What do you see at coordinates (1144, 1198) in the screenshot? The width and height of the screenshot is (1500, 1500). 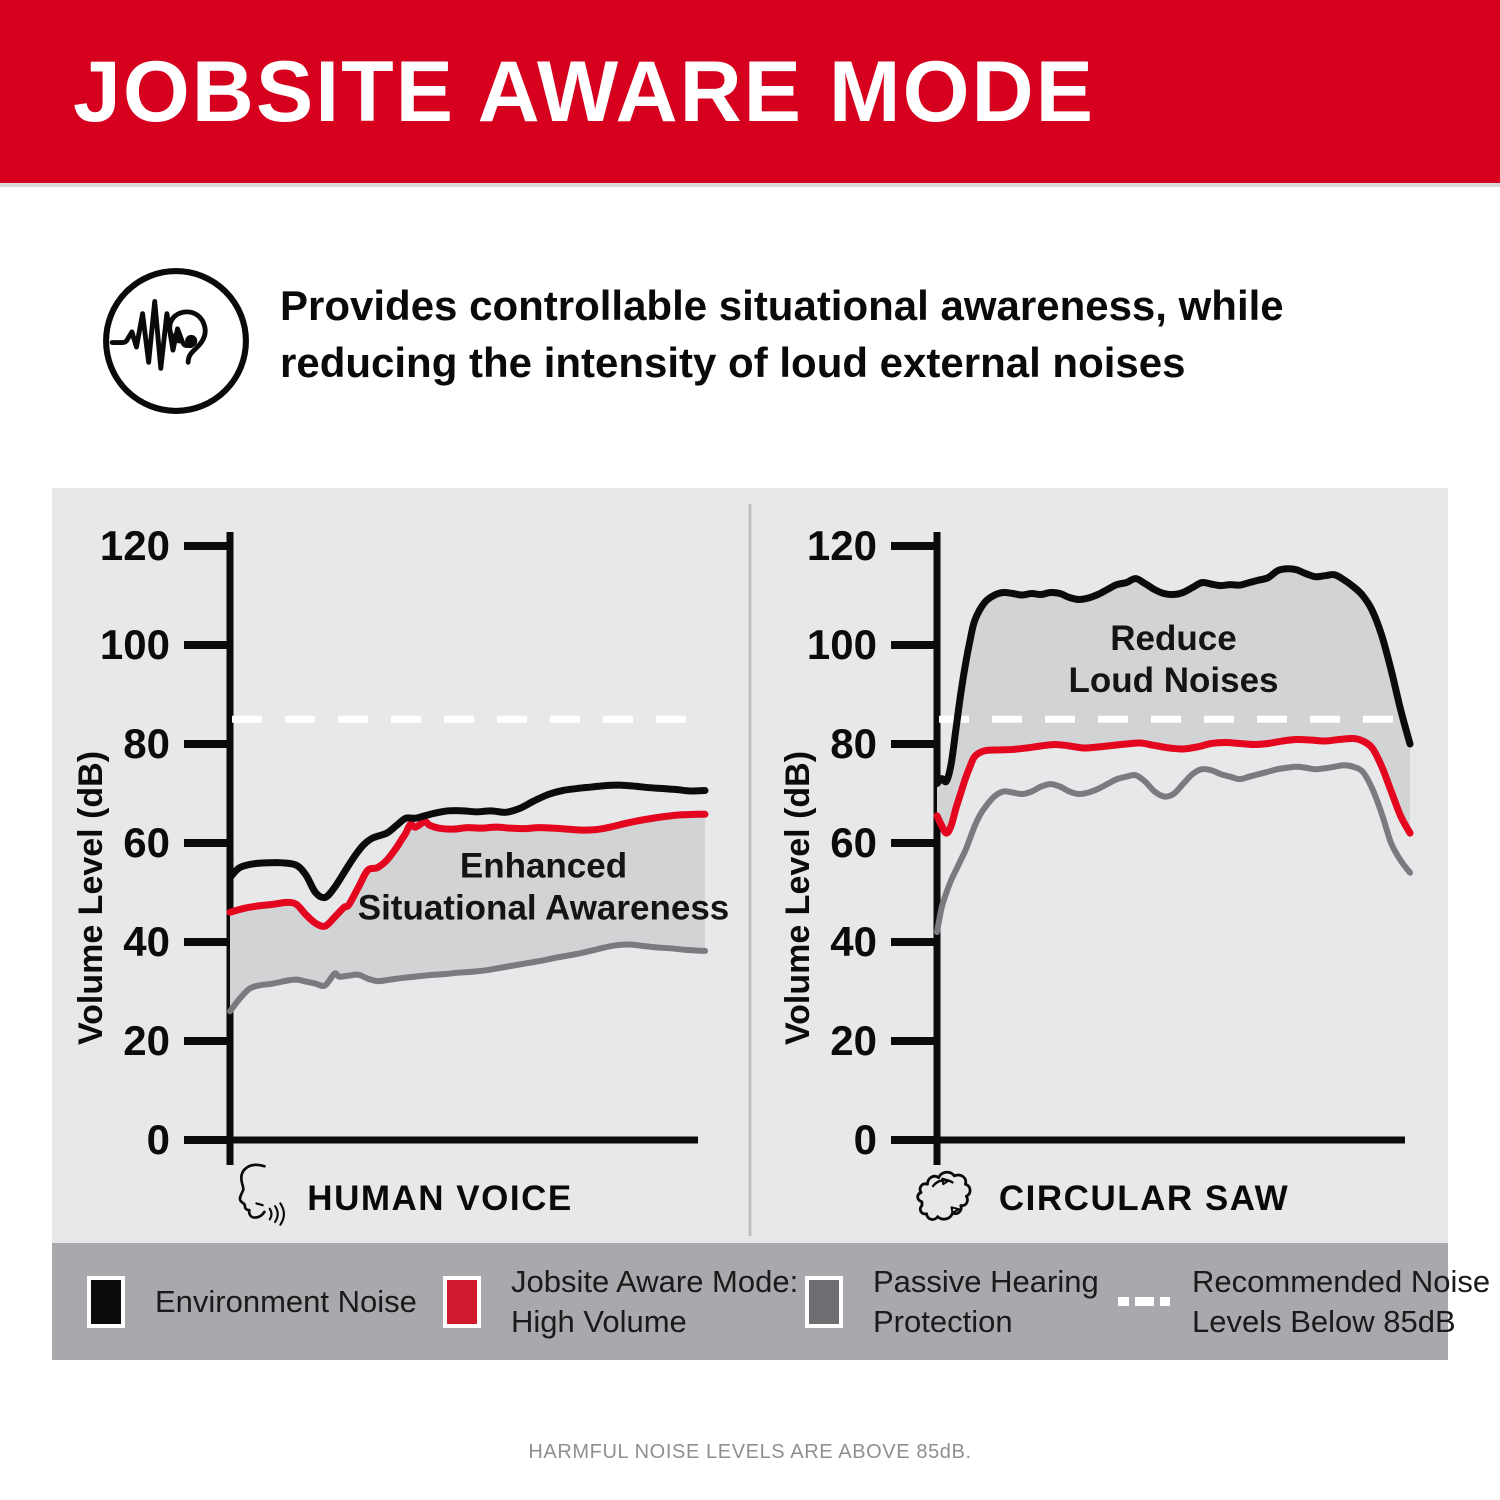 I see `circular-saw-label: CIRCULAR SAW` at bounding box center [1144, 1198].